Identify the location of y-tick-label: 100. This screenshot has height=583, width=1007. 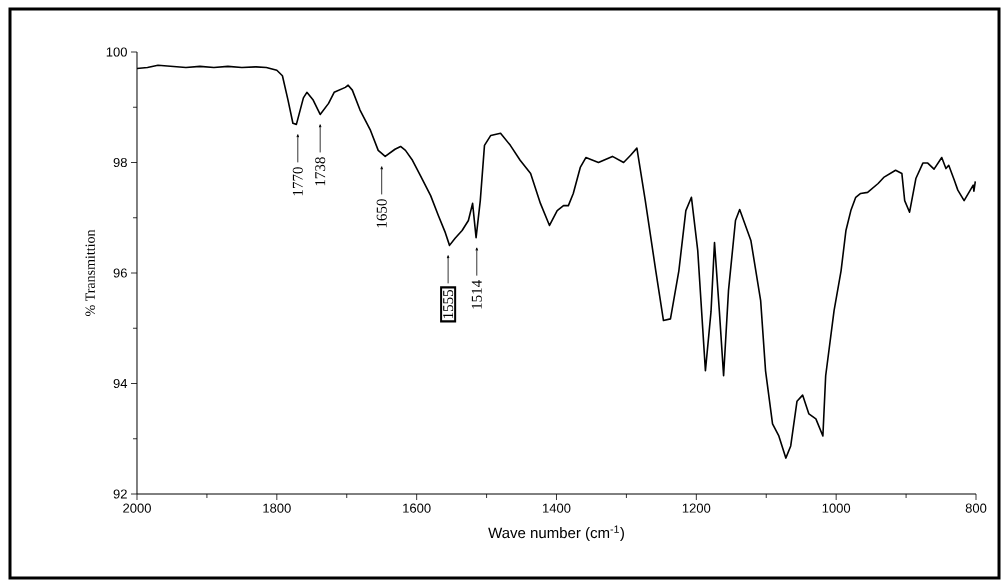
(116, 52).